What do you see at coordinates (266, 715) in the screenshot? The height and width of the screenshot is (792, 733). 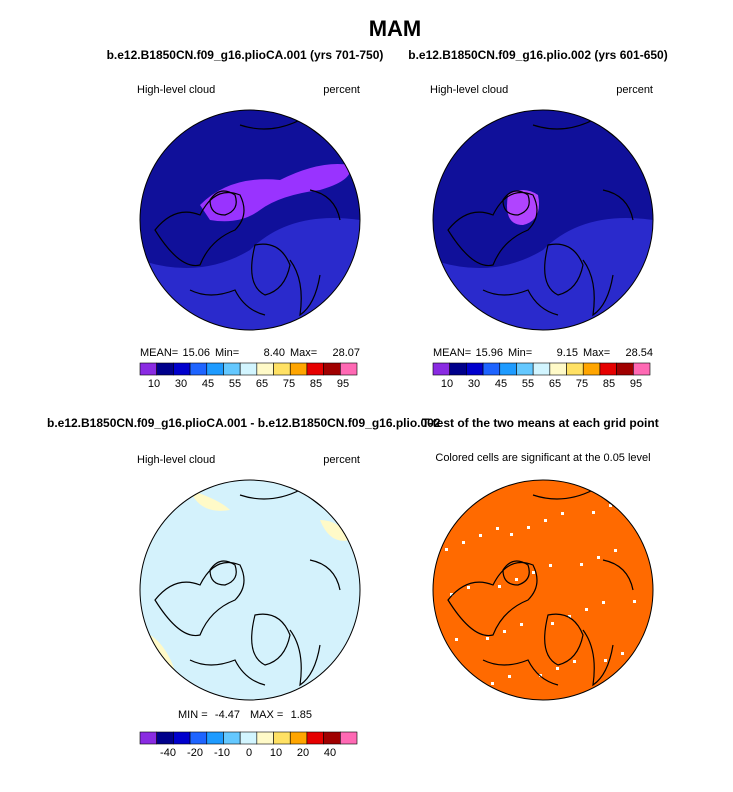 I see `stat-label: MAX =` at bounding box center [266, 715].